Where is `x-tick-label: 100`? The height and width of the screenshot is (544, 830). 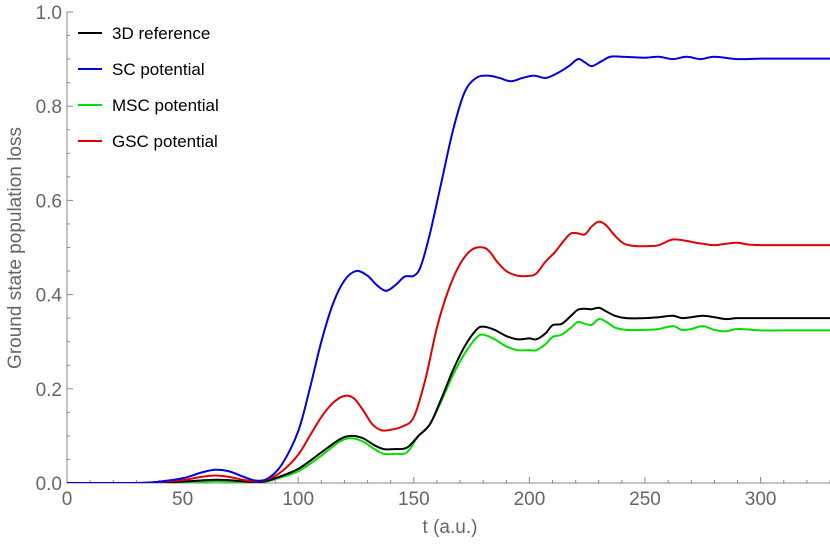
x-tick-label: 100 is located at coordinates (298, 499).